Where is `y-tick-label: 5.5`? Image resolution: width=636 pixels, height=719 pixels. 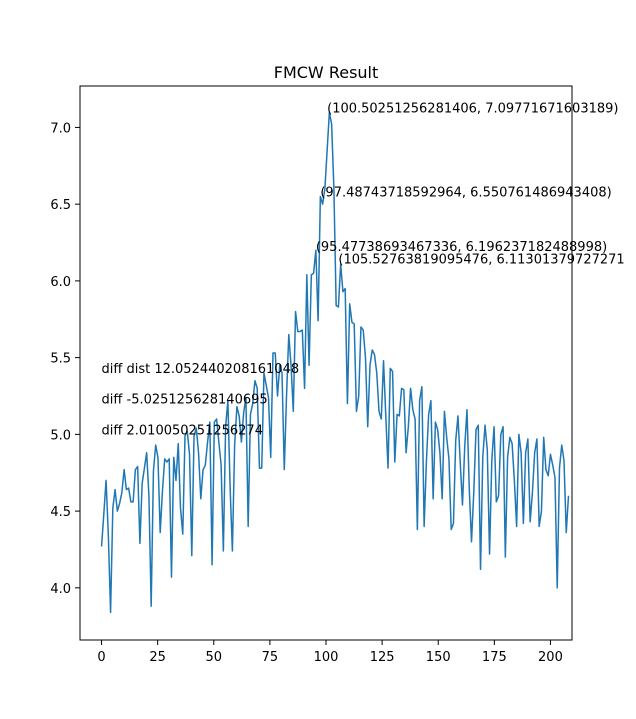
y-tick-label: 5.5 is located at coordinates (60, 359).